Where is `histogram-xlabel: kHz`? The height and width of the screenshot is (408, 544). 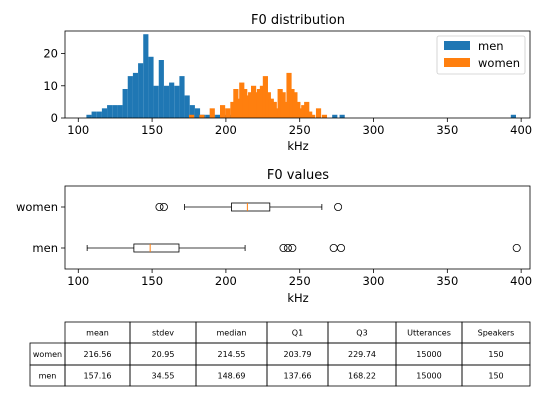
histogram-xlabel: kHz is located at coordinates (297, 146).